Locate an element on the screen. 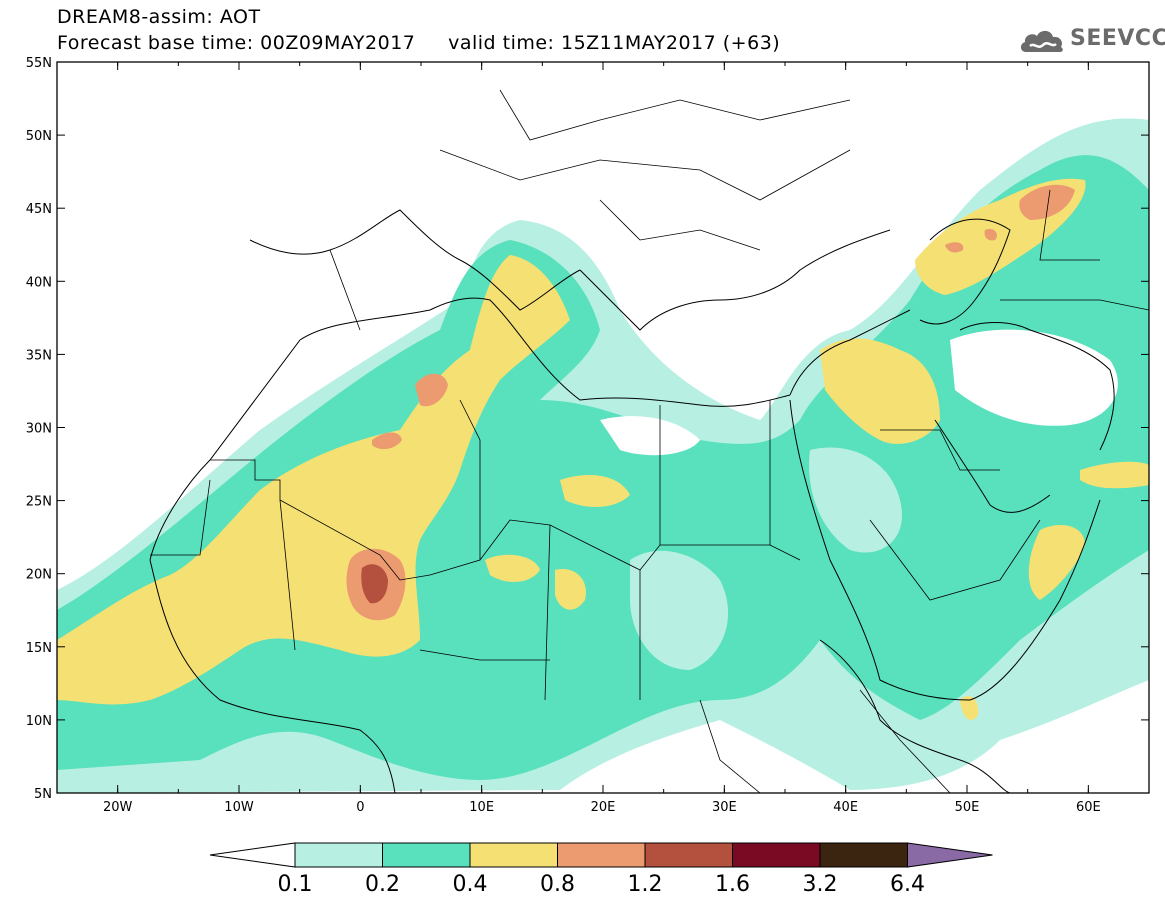 Image resolution: width=1165 pixels, height=905 pixels. colorbar-tick-label: 3.2 is located at coordinates (820, 884).